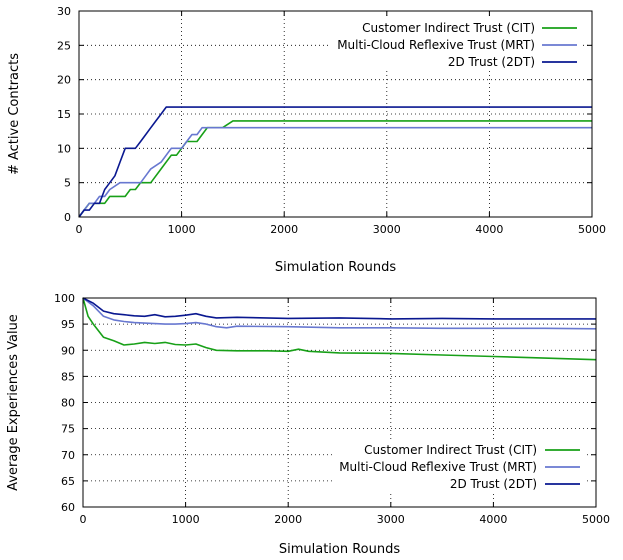 The height and width of the screenshot is (560, 623). Describe the element at coordinates (68, 507) in the screenshot. I see `y-tick-label: 60` at that location.